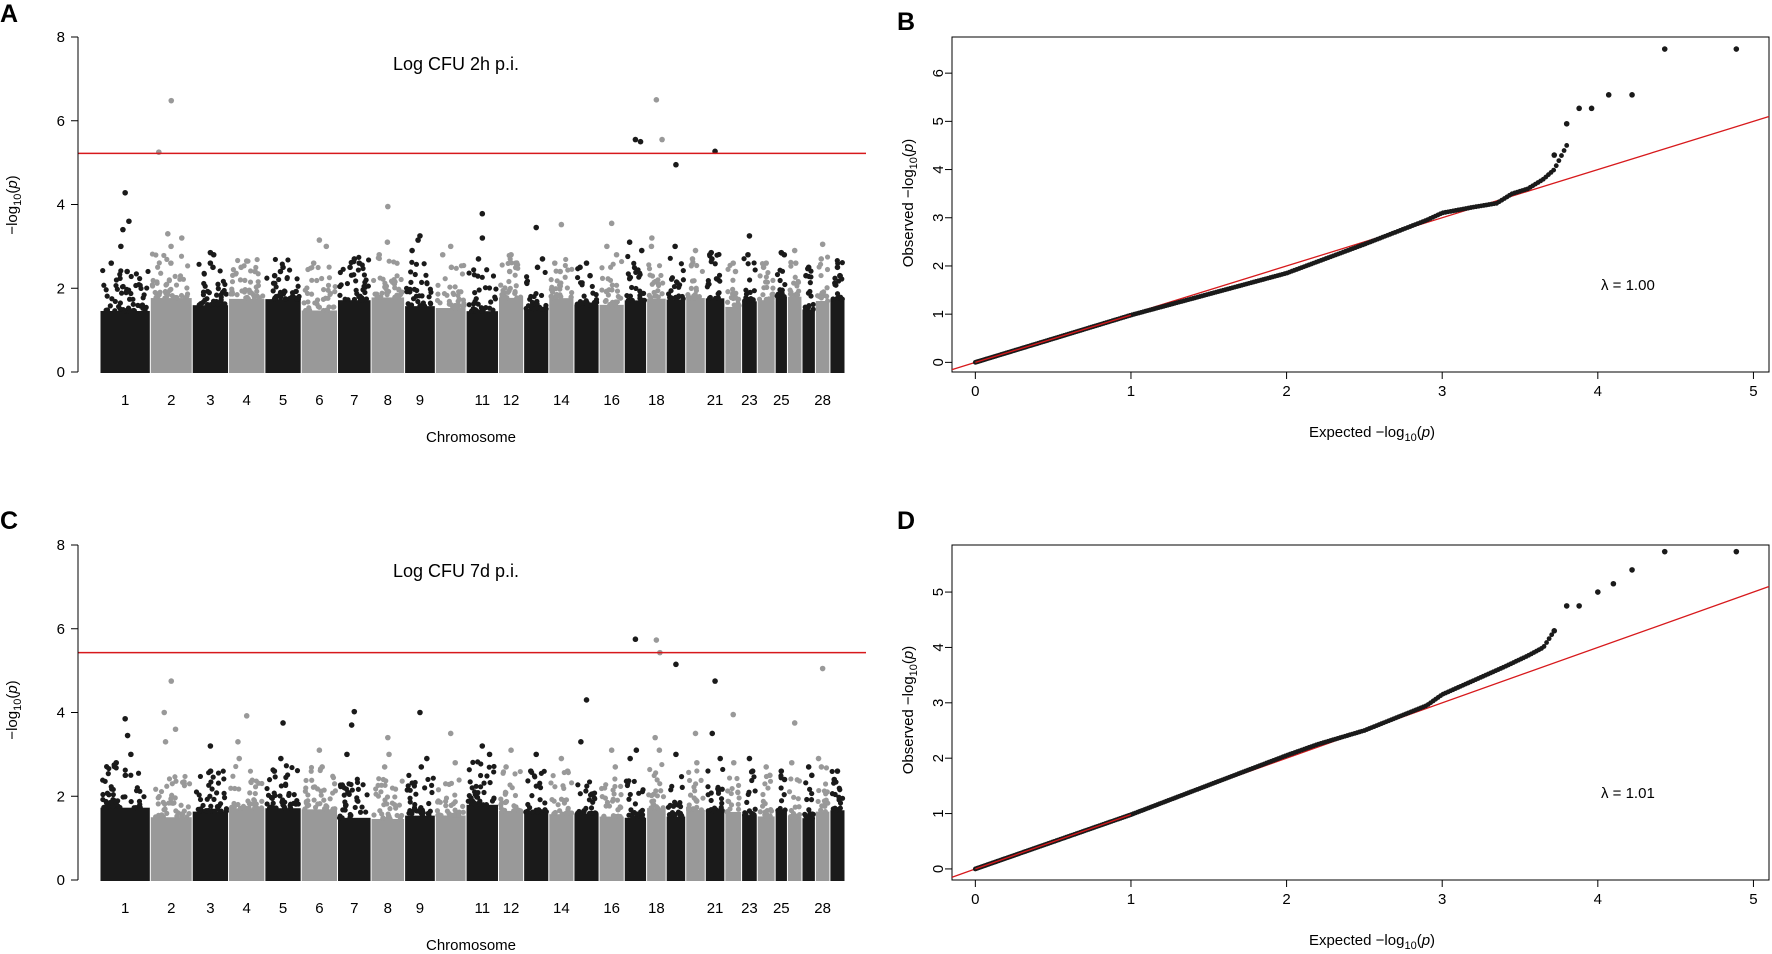 The image size is (1772, 954). Describe the element at coordinates (938, 758) in the screenshot. I see `y-tick-label: 2` at that location.